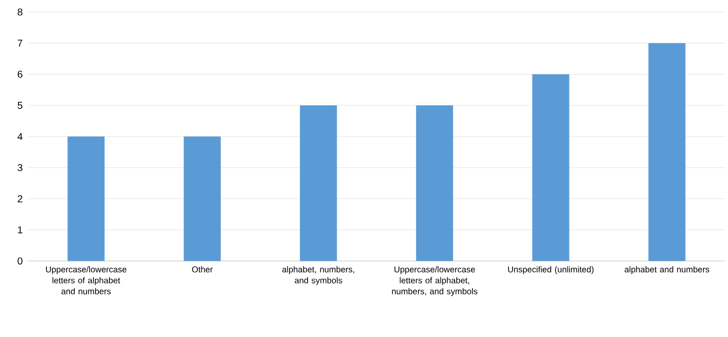  I want to click on x-tick-label: alphabet and numbers, so click(667, 270).